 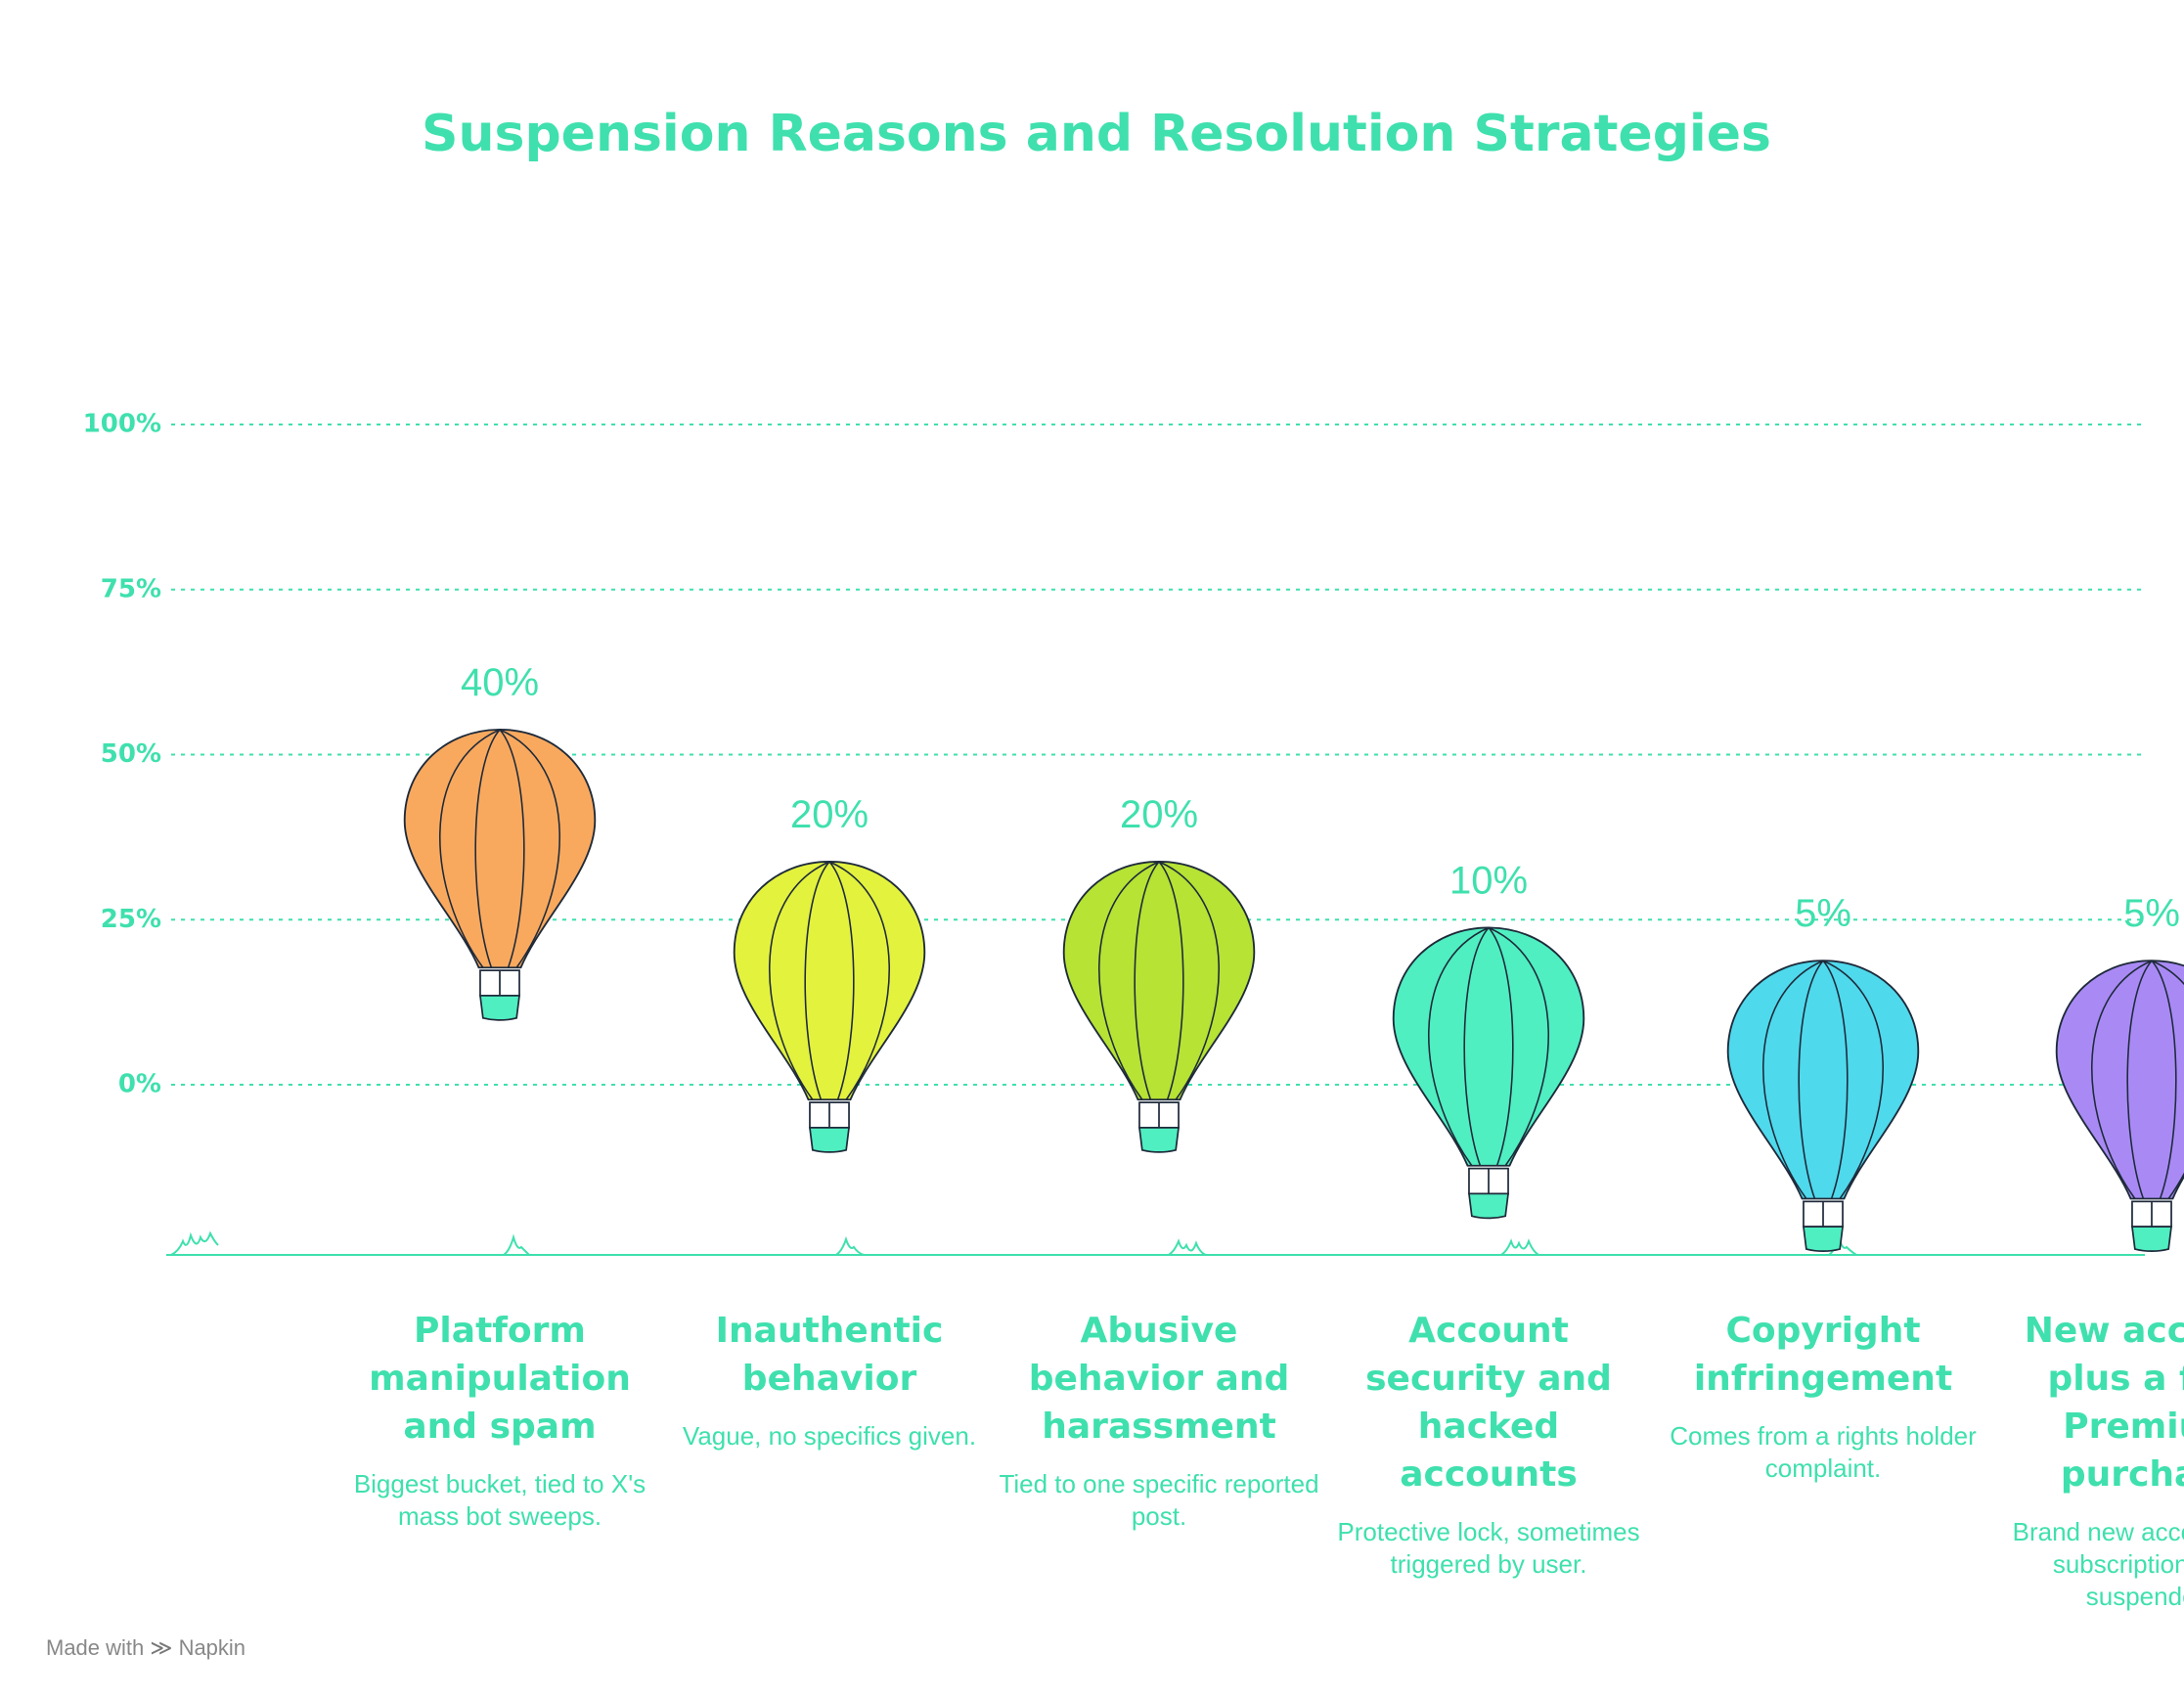 I want to click on category-label: Copyright infringement, so click(x=1823, y=1355).